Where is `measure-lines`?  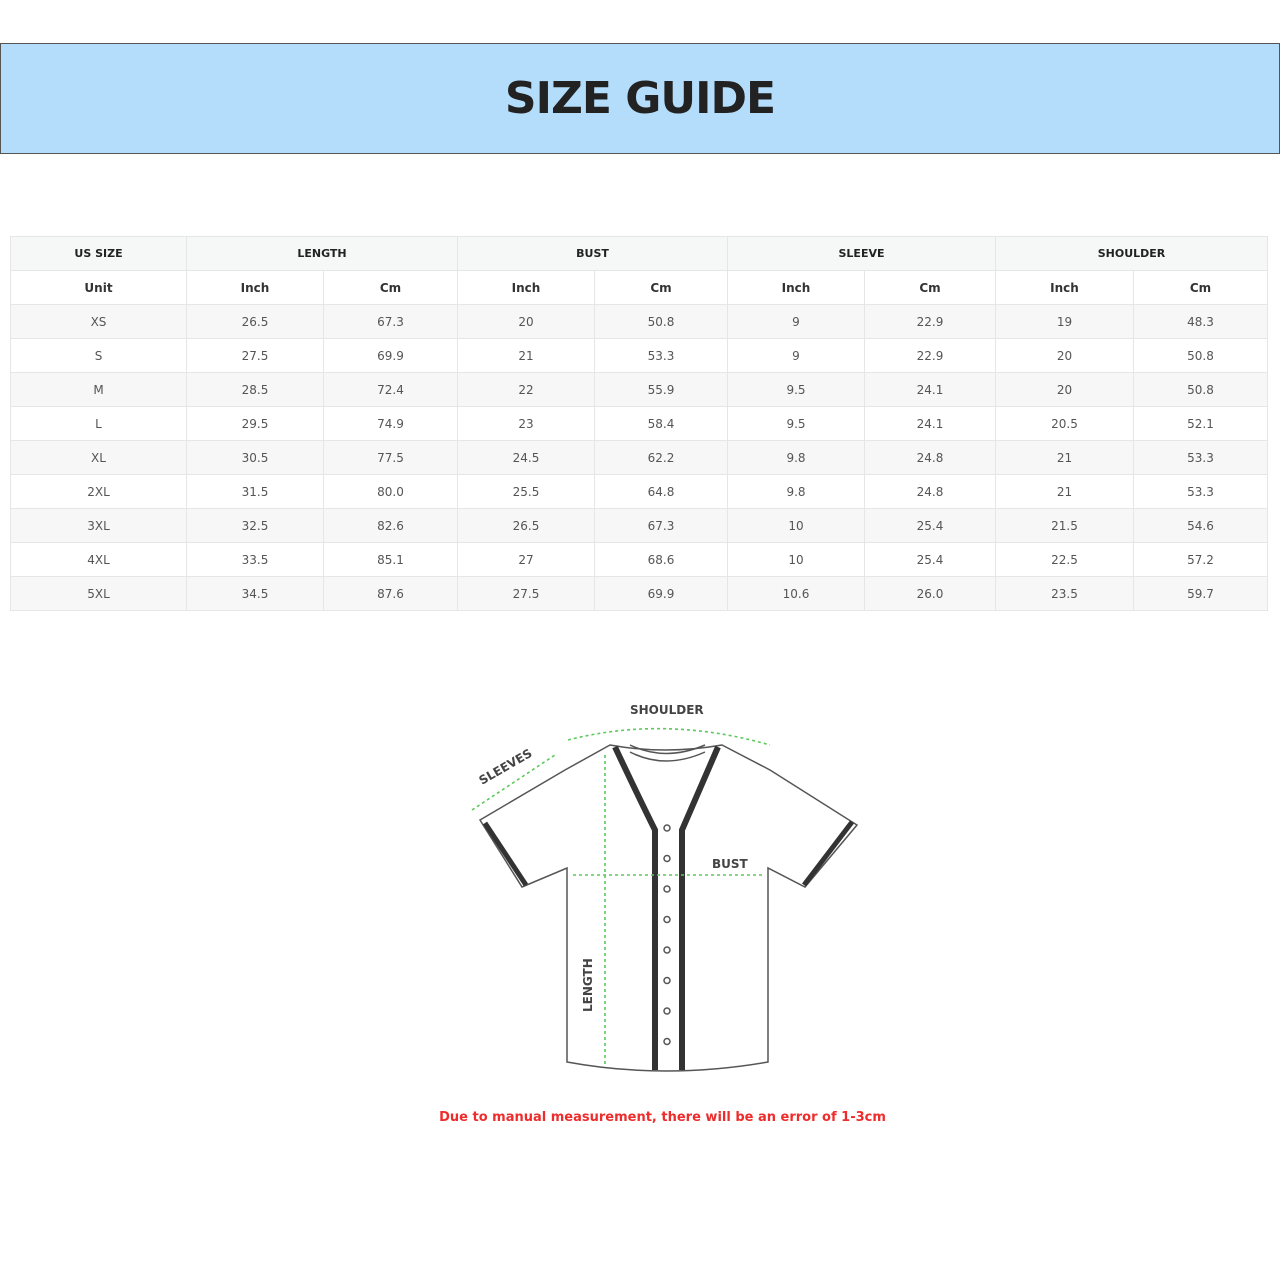 measure-lines is located at coordinates (621, 896).